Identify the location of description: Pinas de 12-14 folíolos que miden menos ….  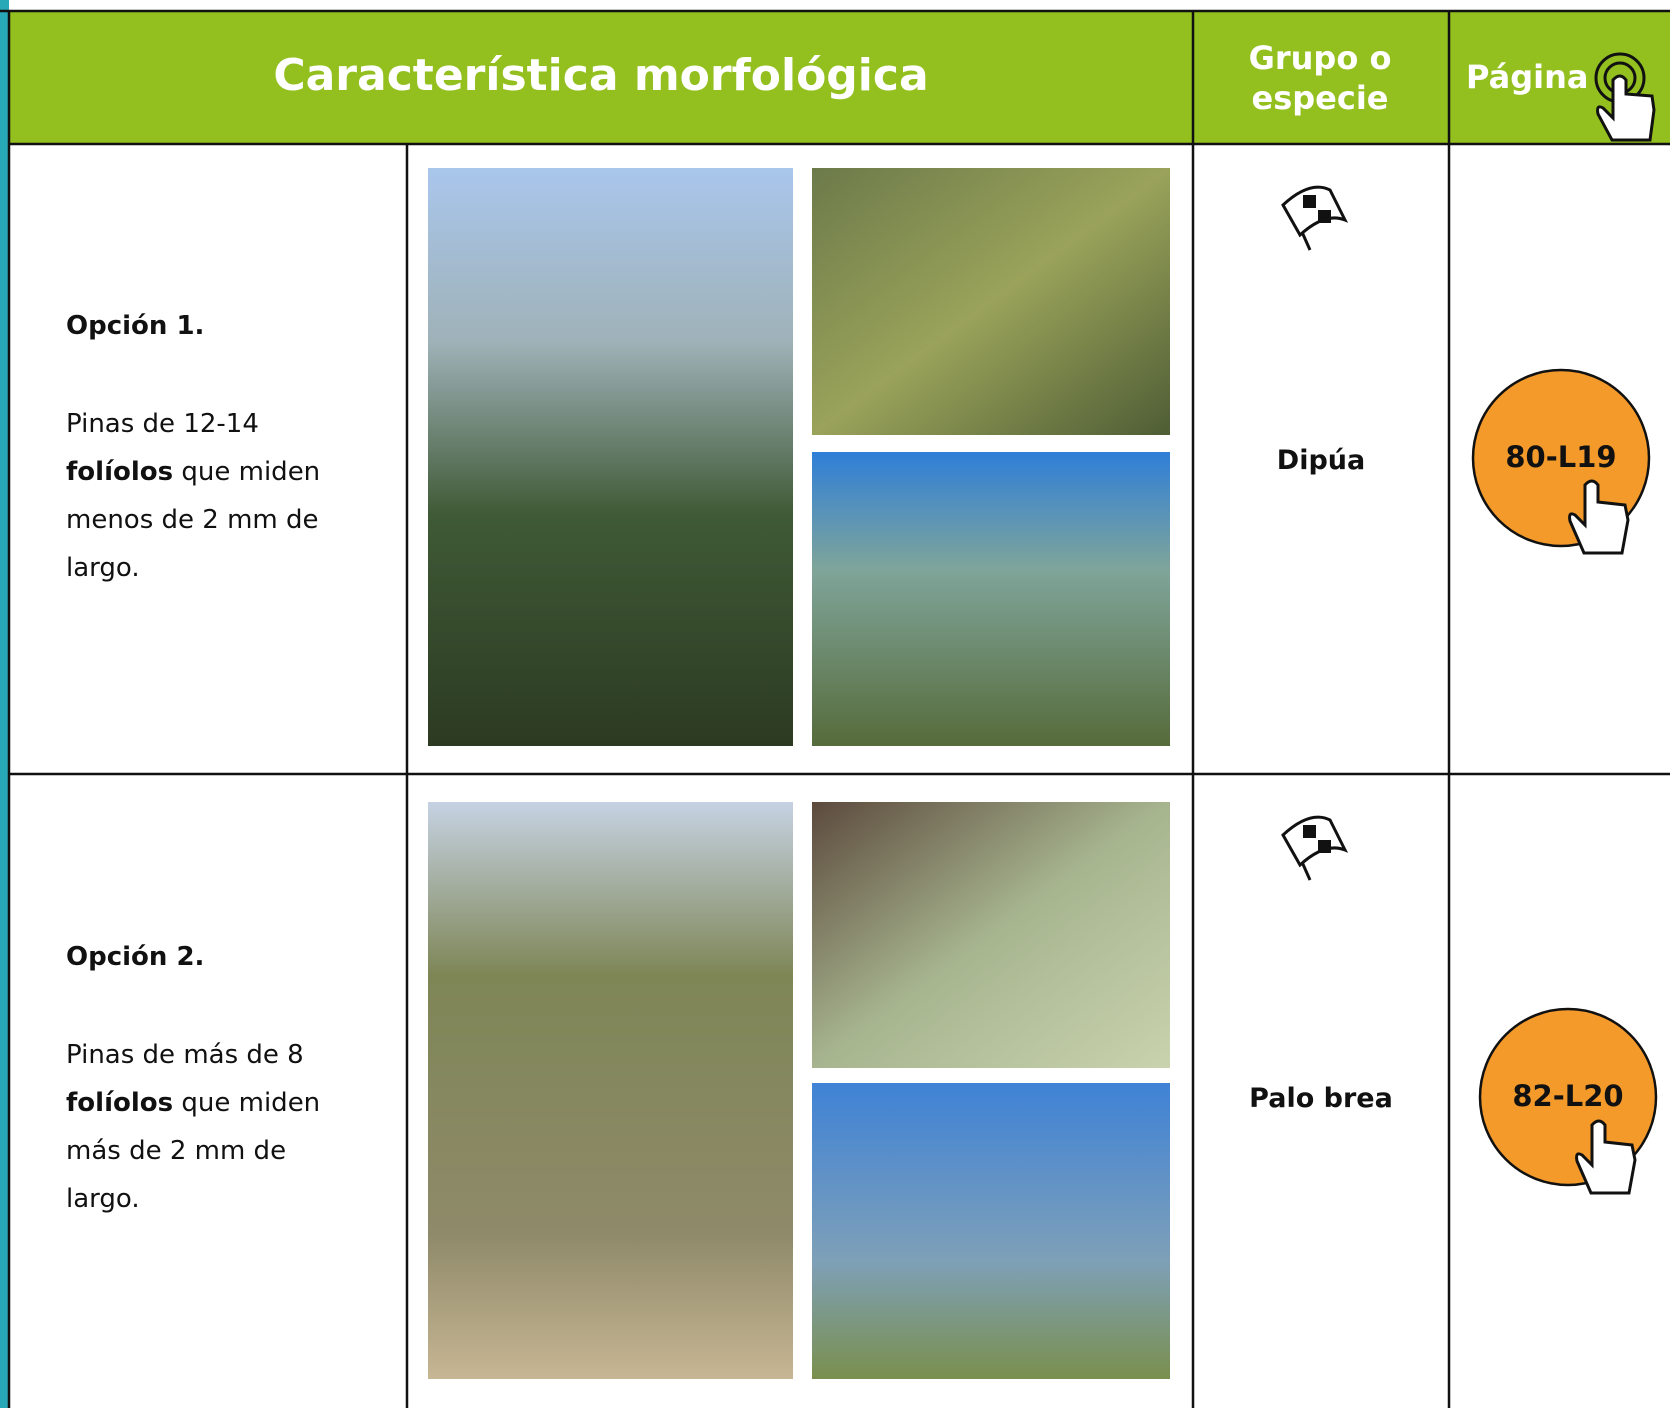
(211, 496).